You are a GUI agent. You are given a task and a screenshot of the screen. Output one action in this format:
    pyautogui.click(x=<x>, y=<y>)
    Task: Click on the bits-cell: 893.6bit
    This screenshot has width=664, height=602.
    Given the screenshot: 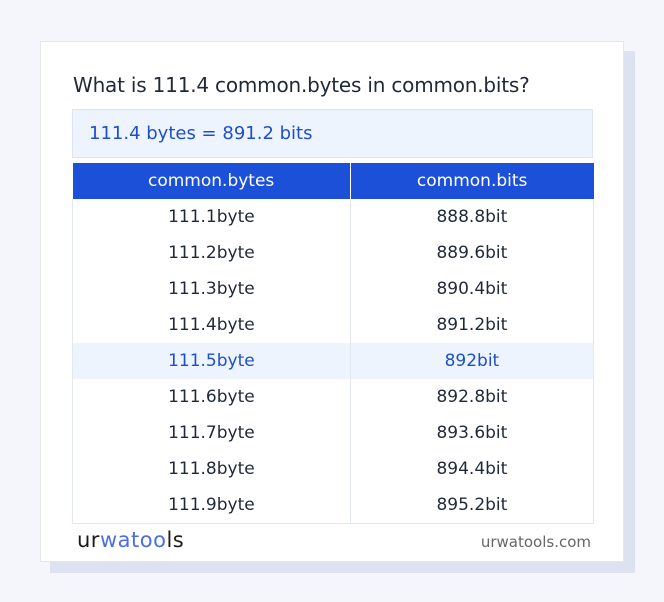 What is the action you would take?
    pyautogui.click(x=472, y=433)
    